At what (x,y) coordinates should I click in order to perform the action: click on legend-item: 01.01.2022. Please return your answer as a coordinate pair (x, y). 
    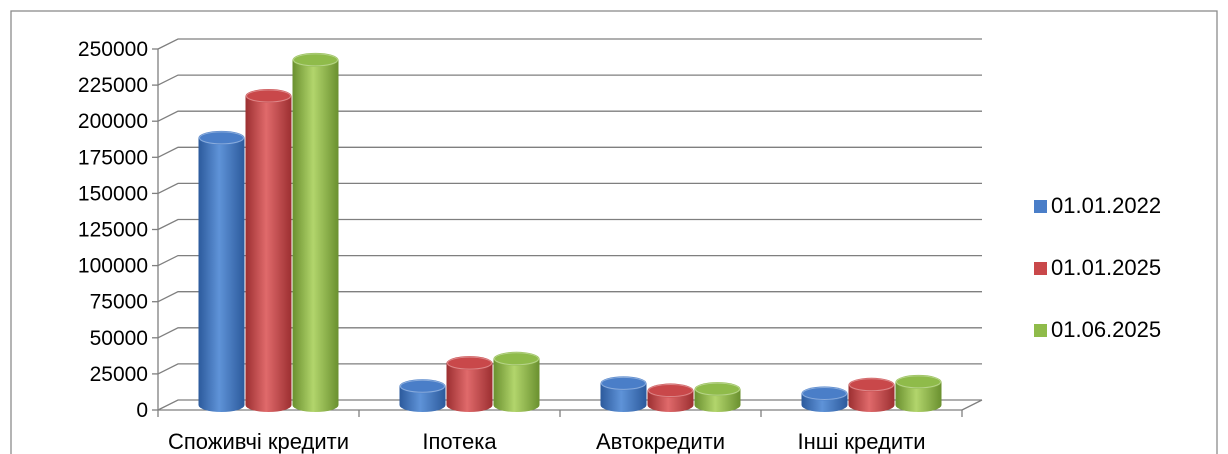
    Looking at the image, I should click on (1097, 205).